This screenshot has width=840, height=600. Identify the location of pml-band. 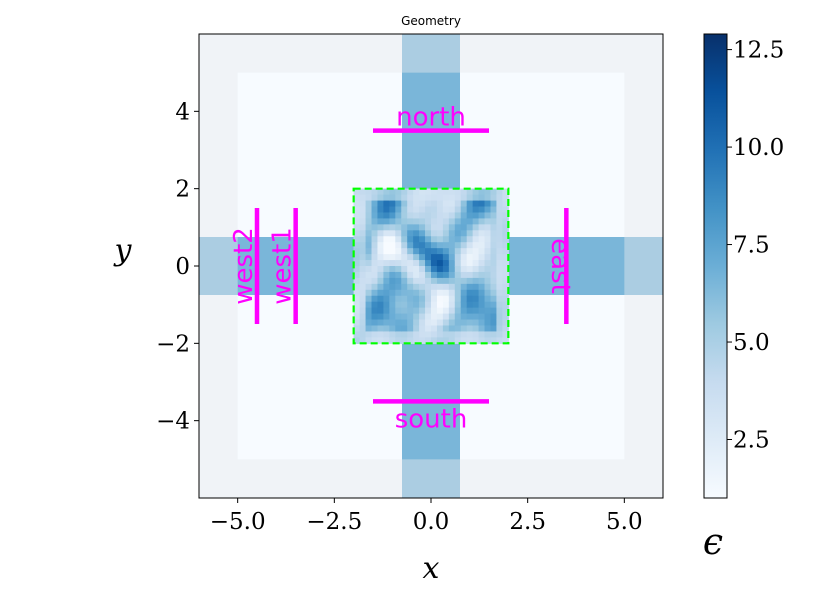
(643, 266).